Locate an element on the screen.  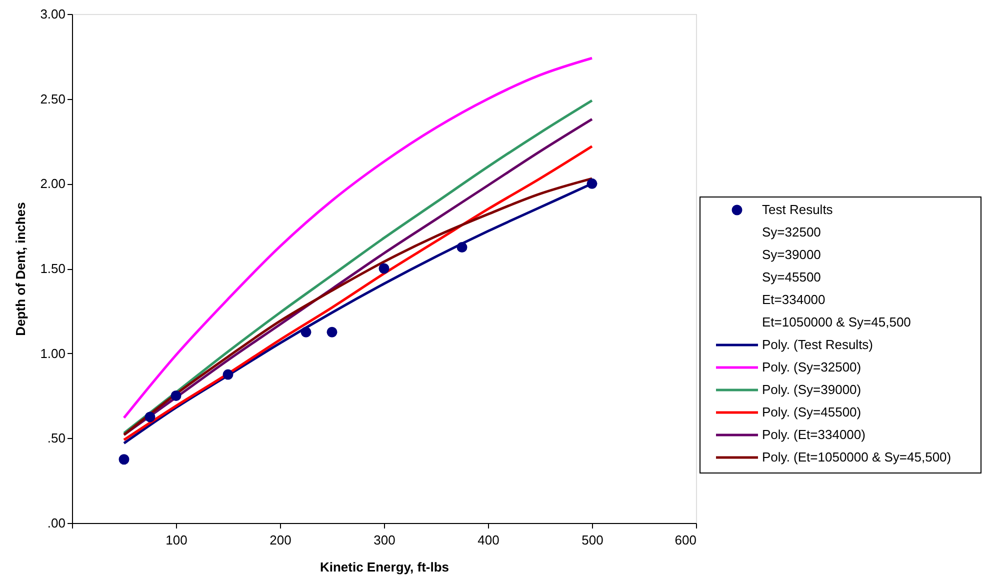
legend-label: Poly. (Et=334000) is located at coordinates (814, 434).